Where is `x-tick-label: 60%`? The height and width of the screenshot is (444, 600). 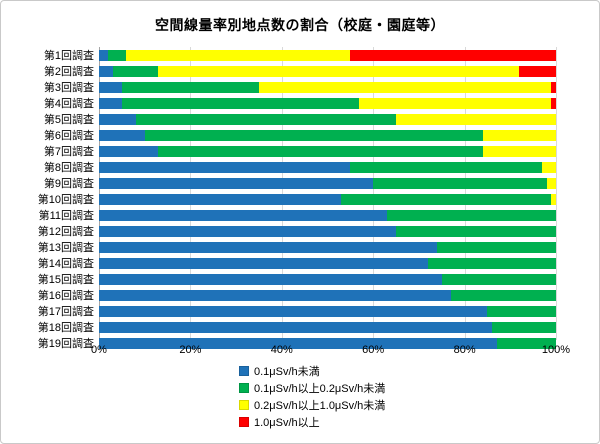 x-tick-label: 60% is located at coordinates (373, 350).